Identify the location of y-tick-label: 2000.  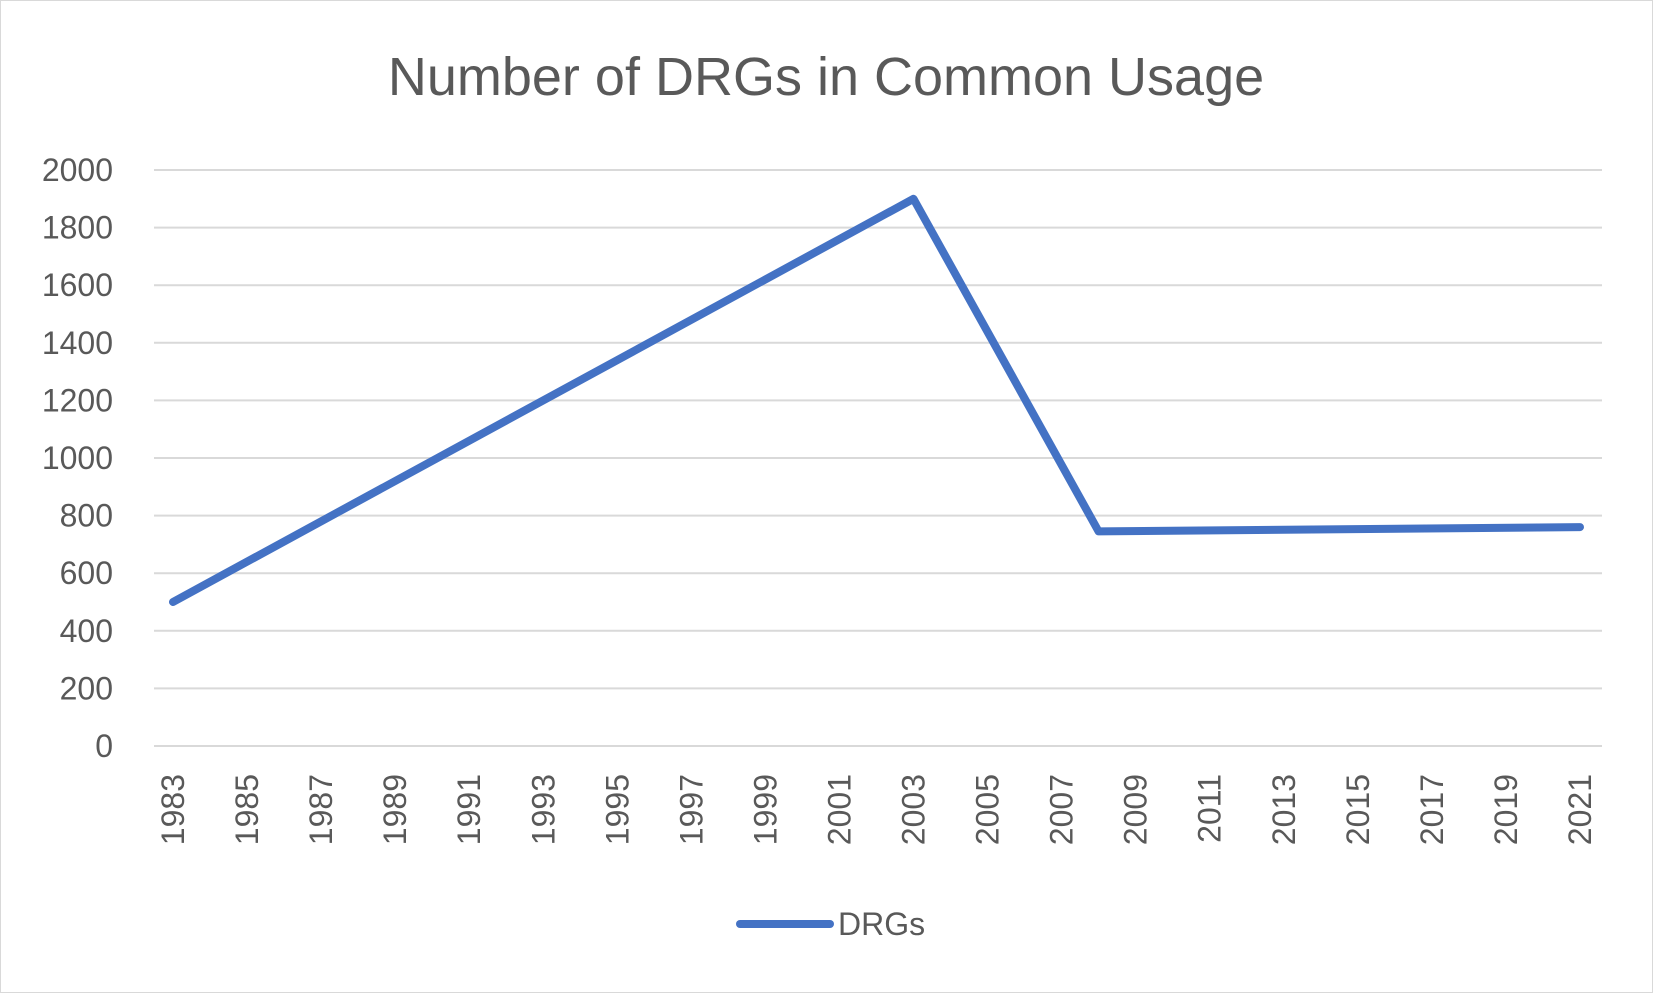
(77, 170).